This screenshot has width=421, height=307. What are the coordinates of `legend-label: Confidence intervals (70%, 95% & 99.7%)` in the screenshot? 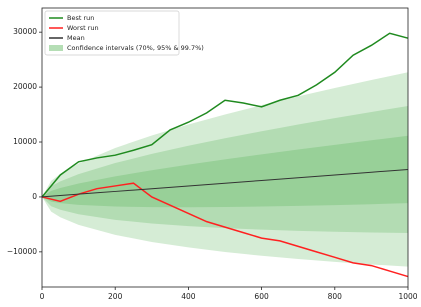 It's located at (135, 48).